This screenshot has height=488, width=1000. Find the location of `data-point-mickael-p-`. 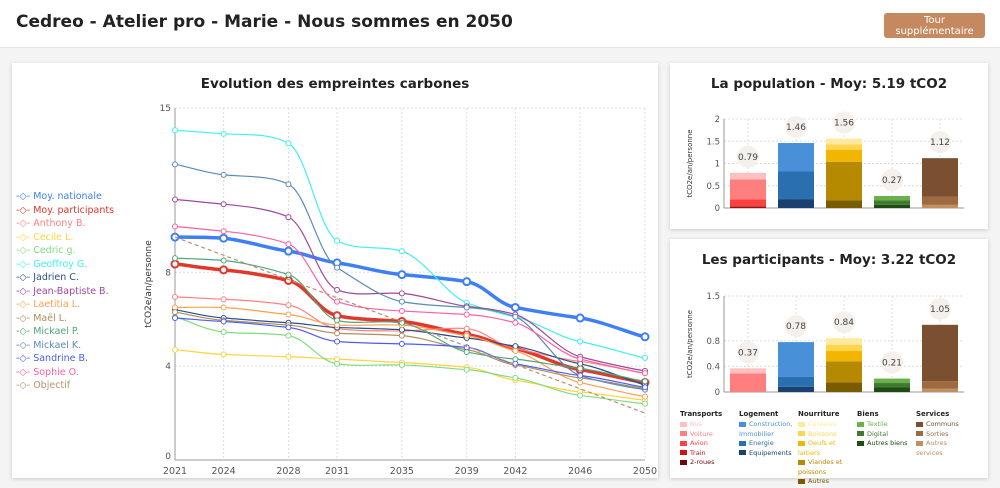

data-point-mickael-p- is located at coordinates (288, 274).